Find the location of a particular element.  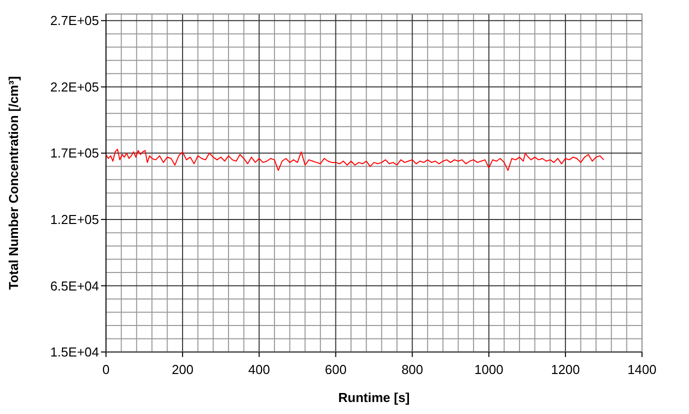

line-series is located at coordinates (355, 159).